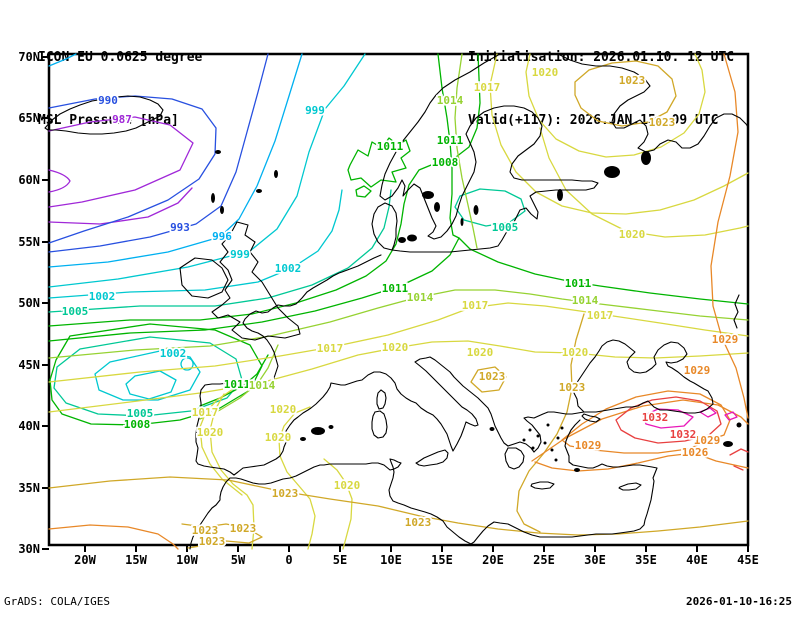 The image size is (800, 618). I want to click on lon-tick-label: 20E, so click(493, 560).